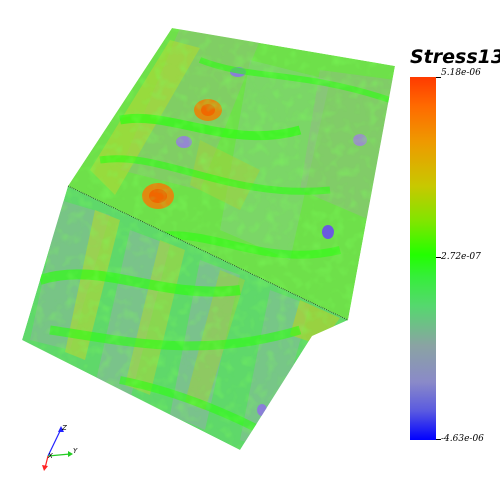 Image resolution: width=500 pixels, height=500 pixels. Describe the element at coordinates (438, 257) in the screenshot. I see `legend-mid-tick` at that location.